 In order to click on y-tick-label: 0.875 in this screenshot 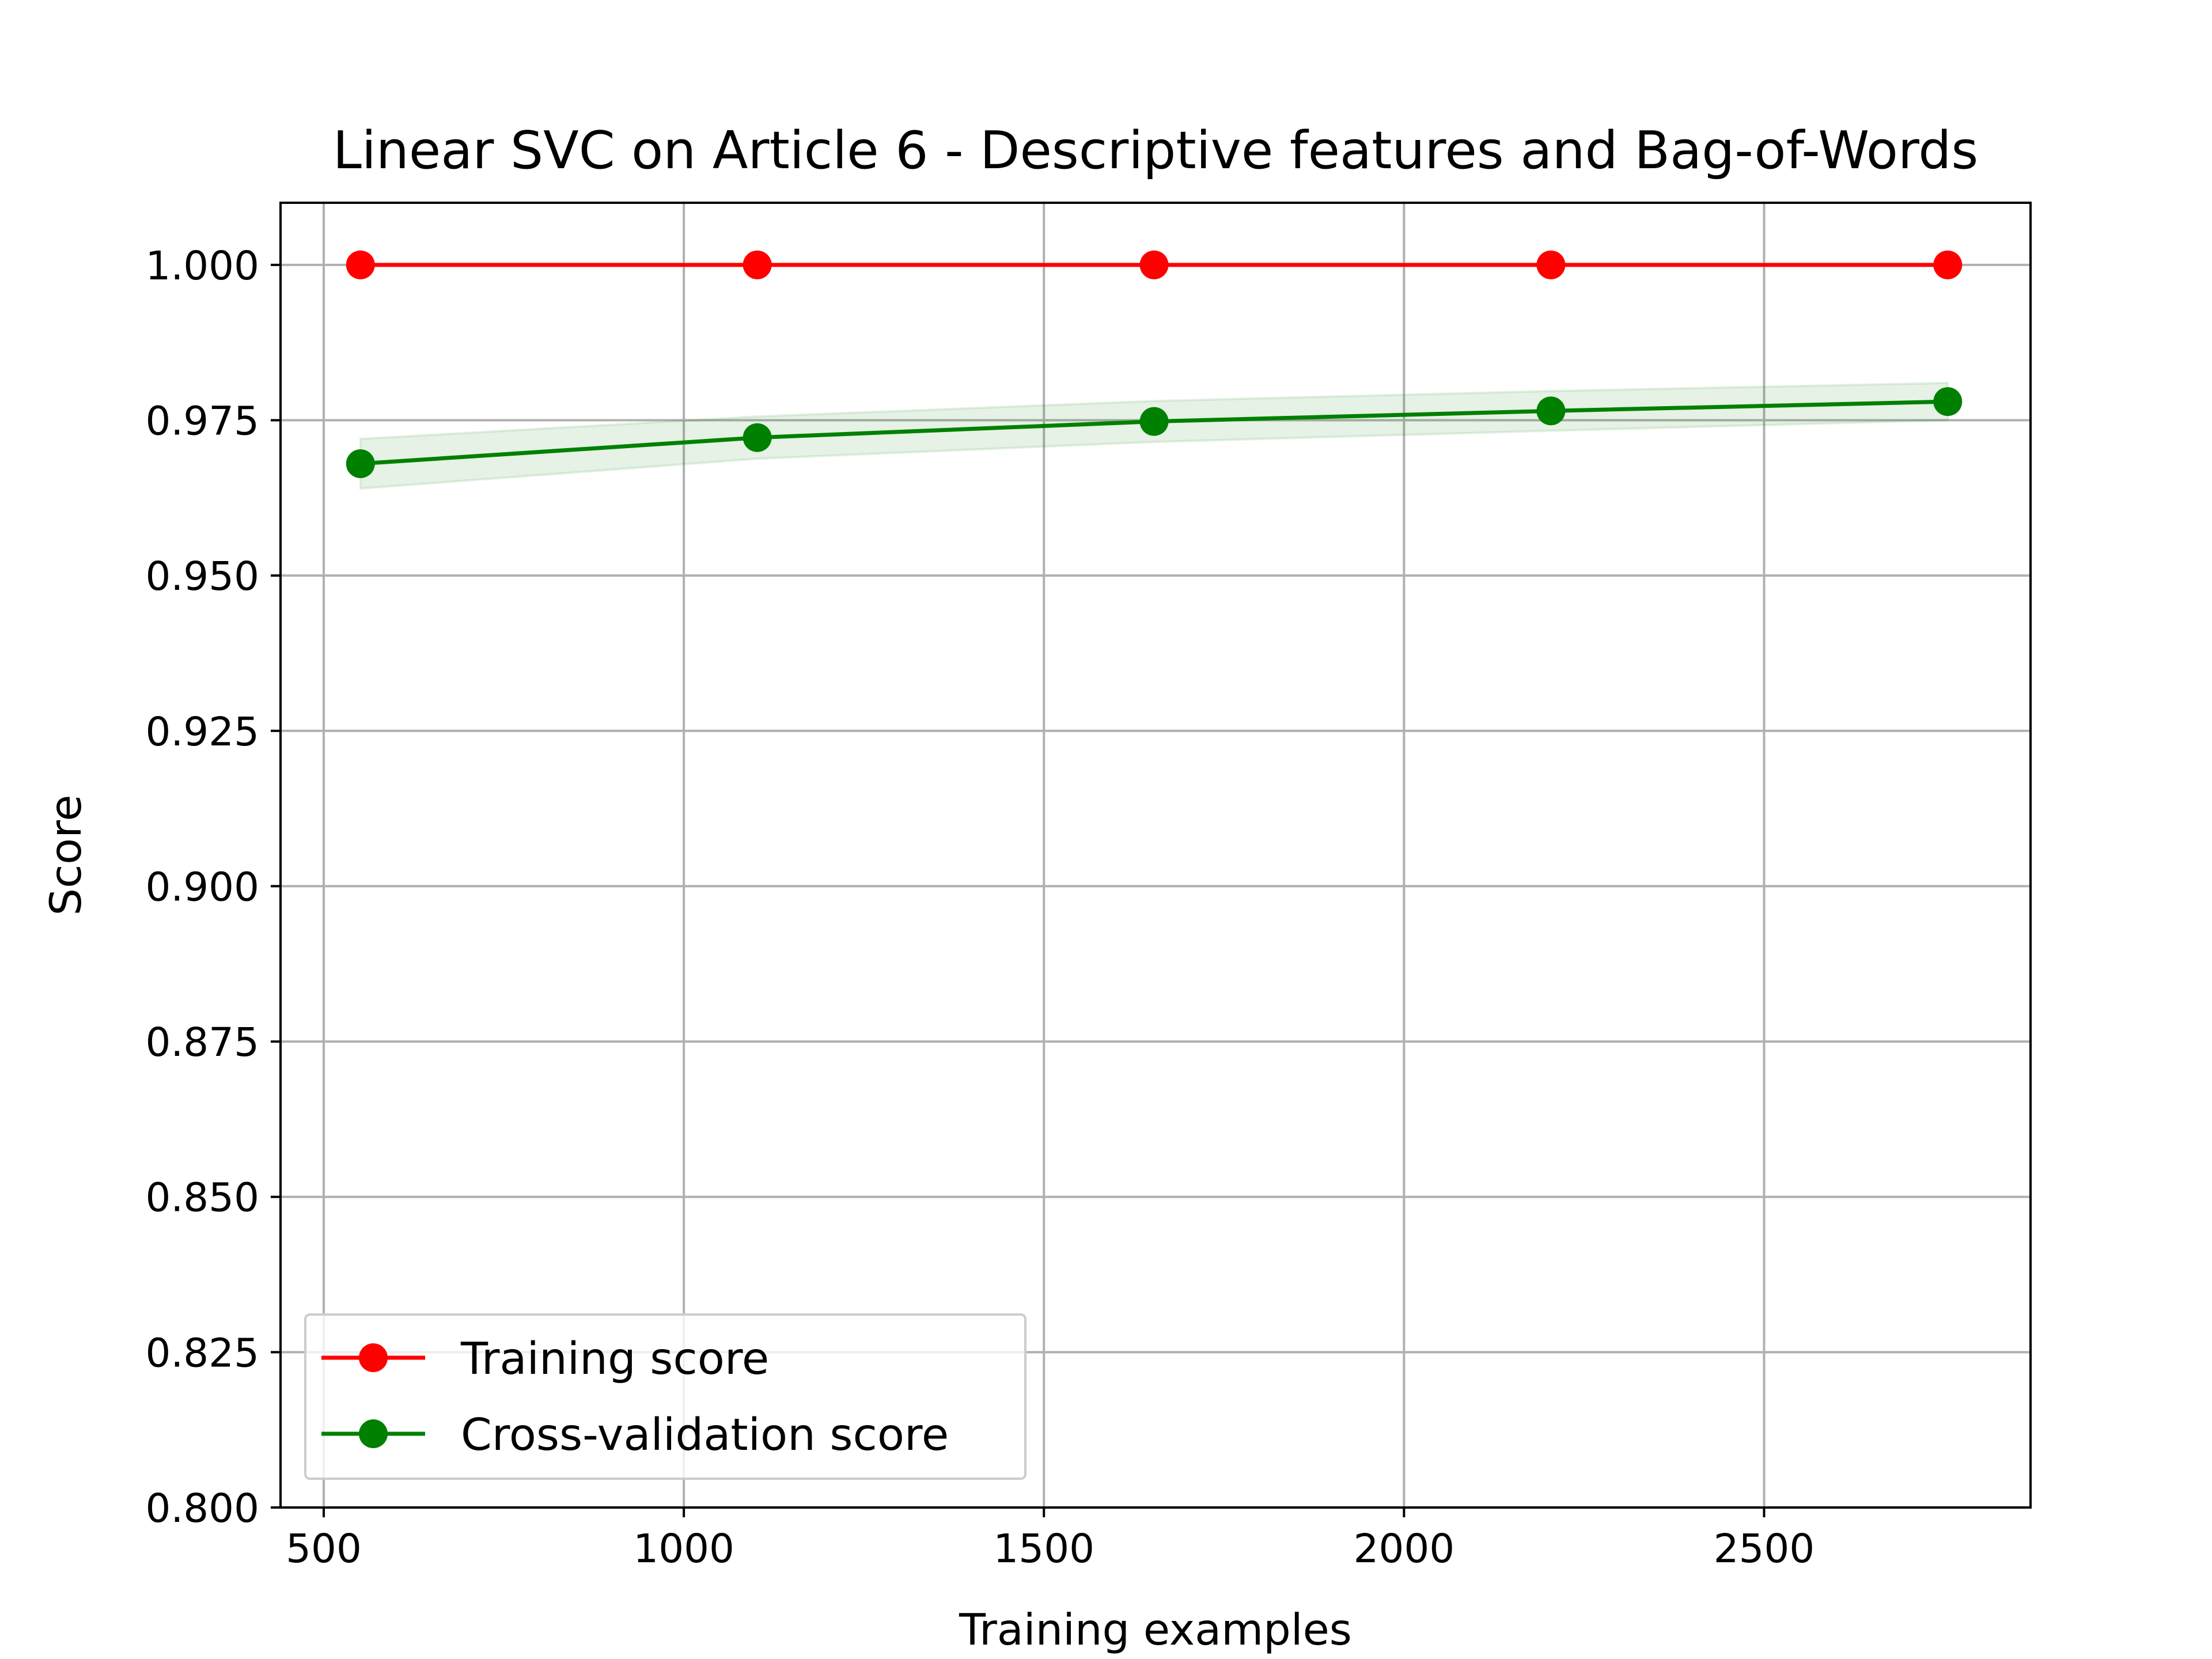, I will do `click(202, 1043)`.